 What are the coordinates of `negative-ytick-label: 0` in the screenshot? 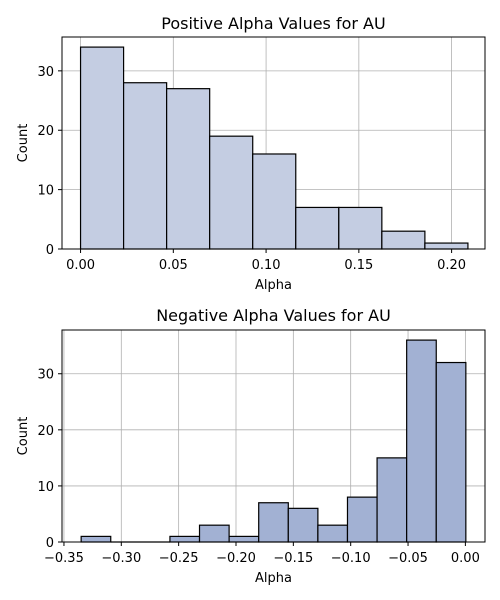 It's located at (50, 543).